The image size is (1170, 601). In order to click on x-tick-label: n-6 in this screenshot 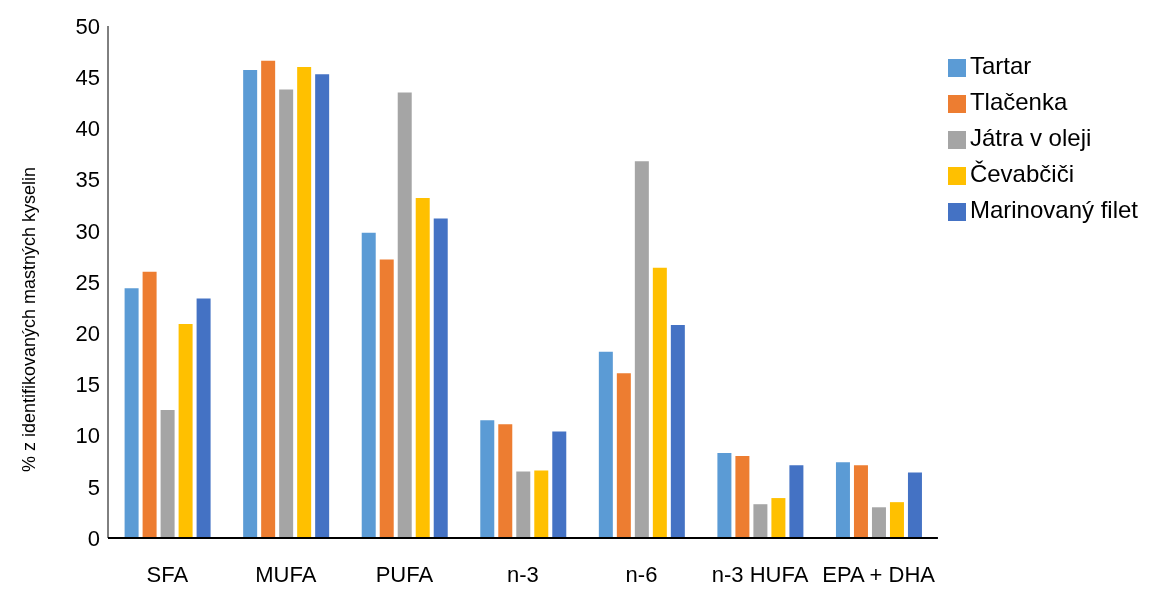, I will do `click(641, 574)`.